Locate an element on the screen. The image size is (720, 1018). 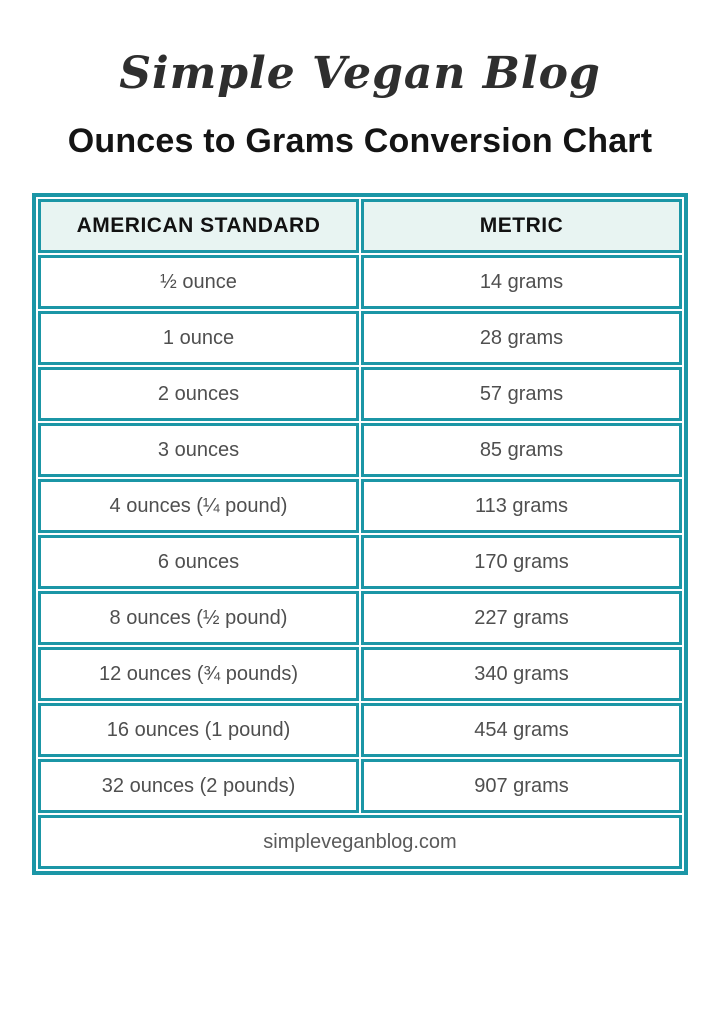
cell-american-standard: ½ ounce is located at coordinates (198, 282).